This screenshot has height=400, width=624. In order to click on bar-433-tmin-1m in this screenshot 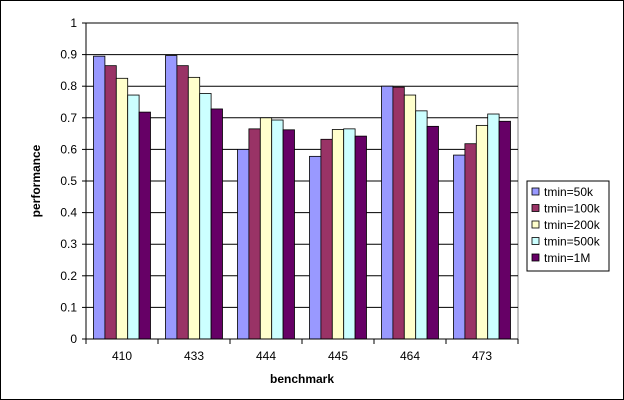, I will do `click(216, 224)`.